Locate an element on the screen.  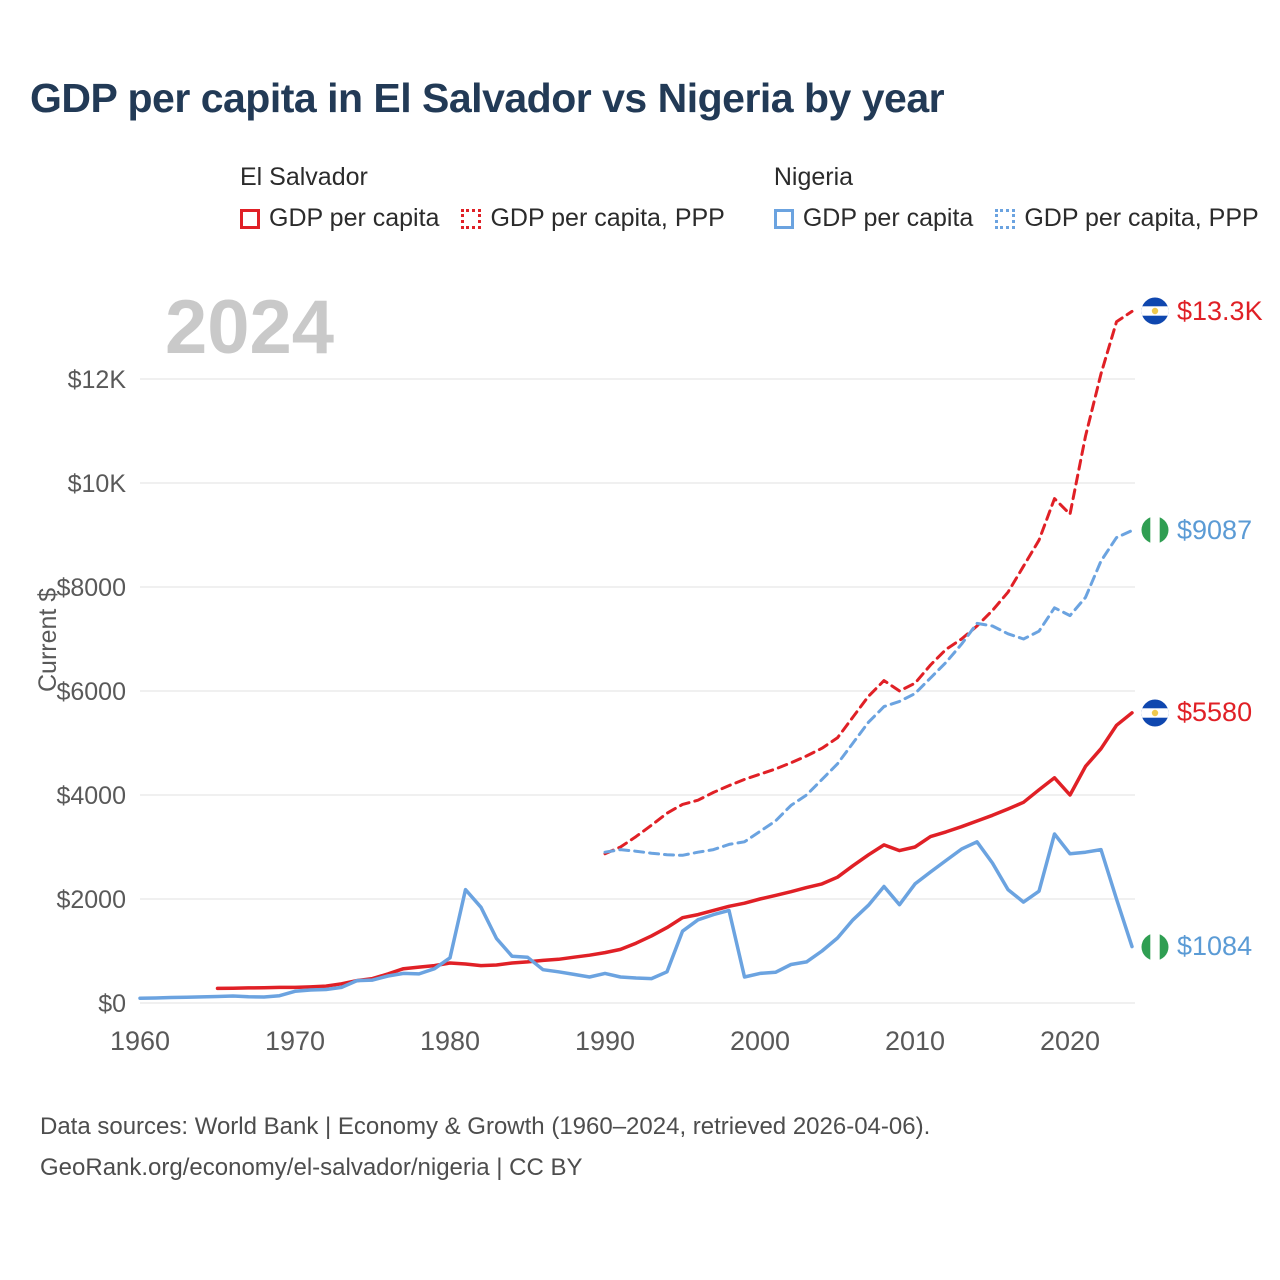
end-label-el-salvador-gdp: $5580 is located at coordinates (1197, 712).